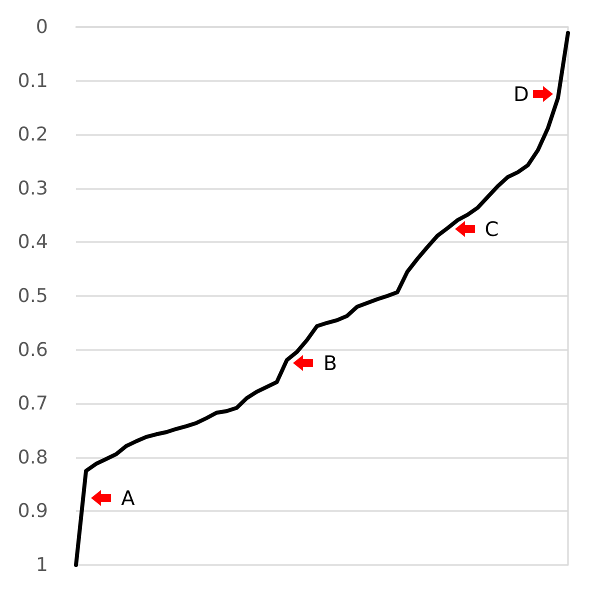 The height and width of the screenshot is (591, 591). What do you see at coordinates (33, 81) in the screenshot?
I see `y-tick-label: 0.1` at bounding box center [33, 81].